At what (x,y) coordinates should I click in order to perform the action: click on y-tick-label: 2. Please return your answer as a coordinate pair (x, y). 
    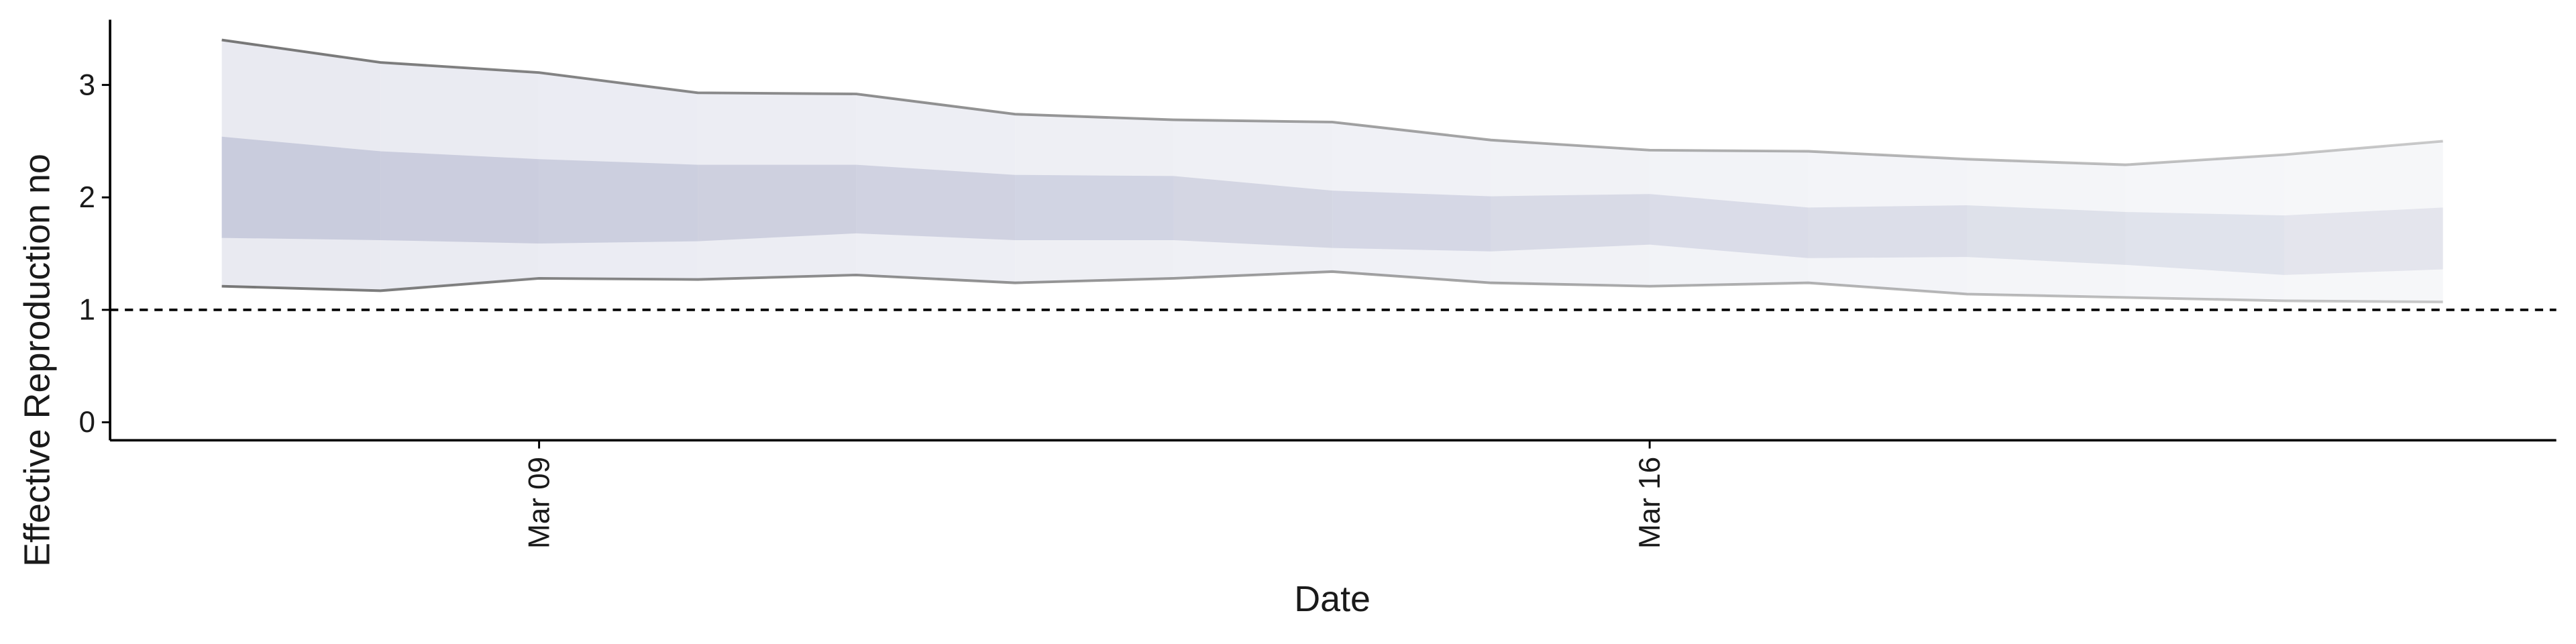
    Looking at the image, I should click on (87, 197).